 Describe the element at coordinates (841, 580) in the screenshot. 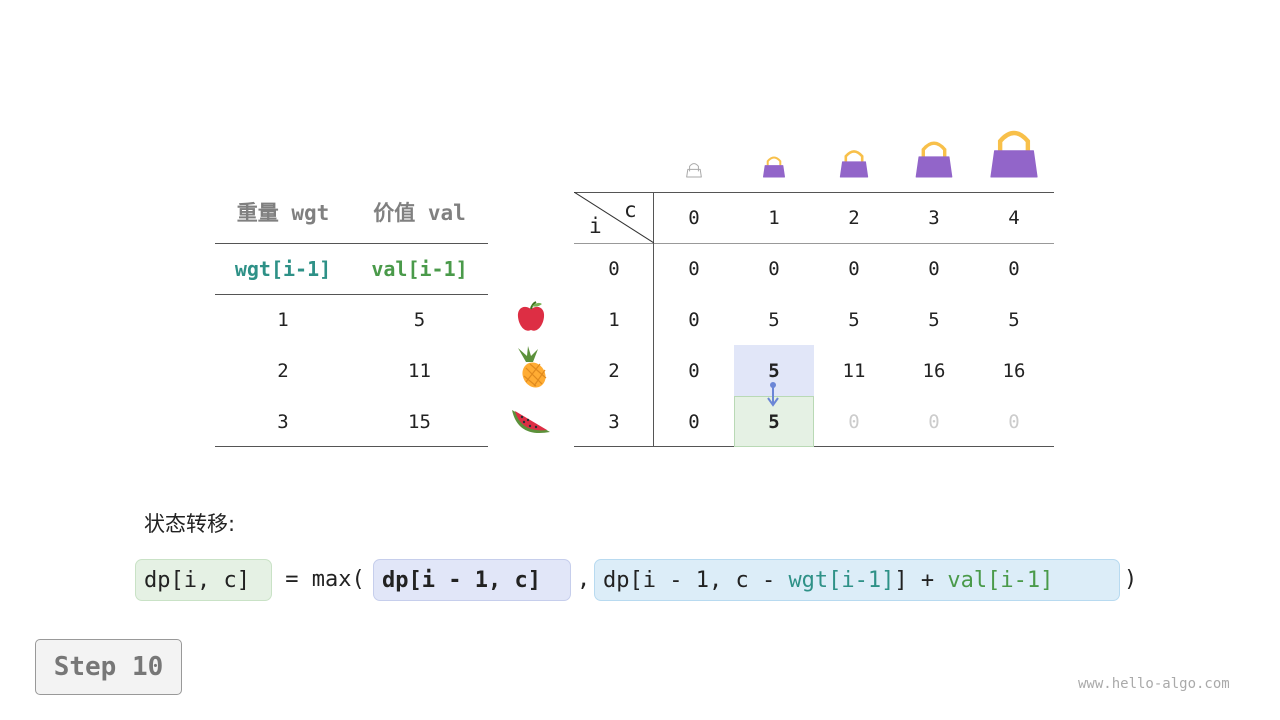

I see `arg2-wgt: wgt[i-1]` at that location.